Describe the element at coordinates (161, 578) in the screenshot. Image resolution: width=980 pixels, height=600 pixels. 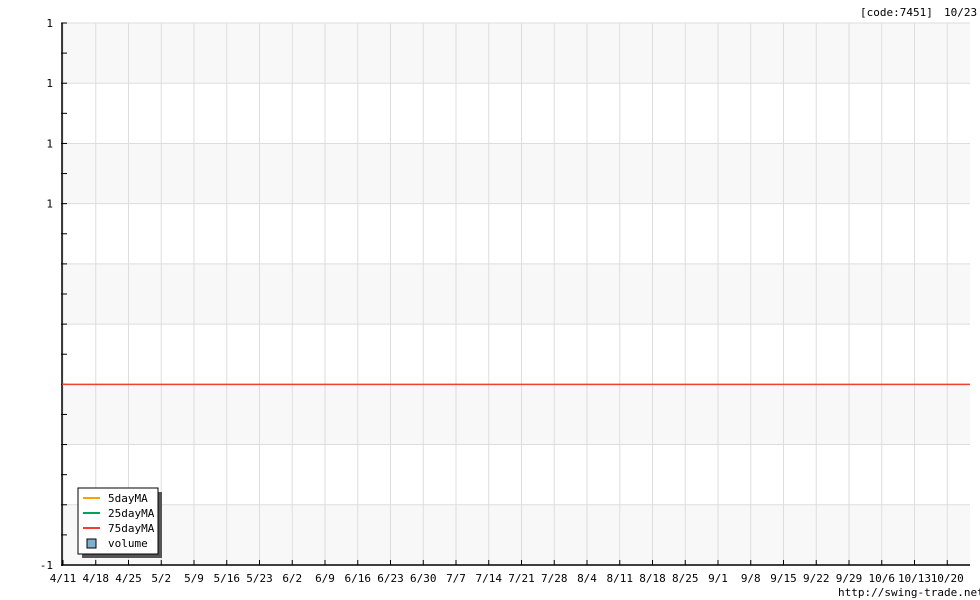
I see `x-tick-label: 5/2` at that location.